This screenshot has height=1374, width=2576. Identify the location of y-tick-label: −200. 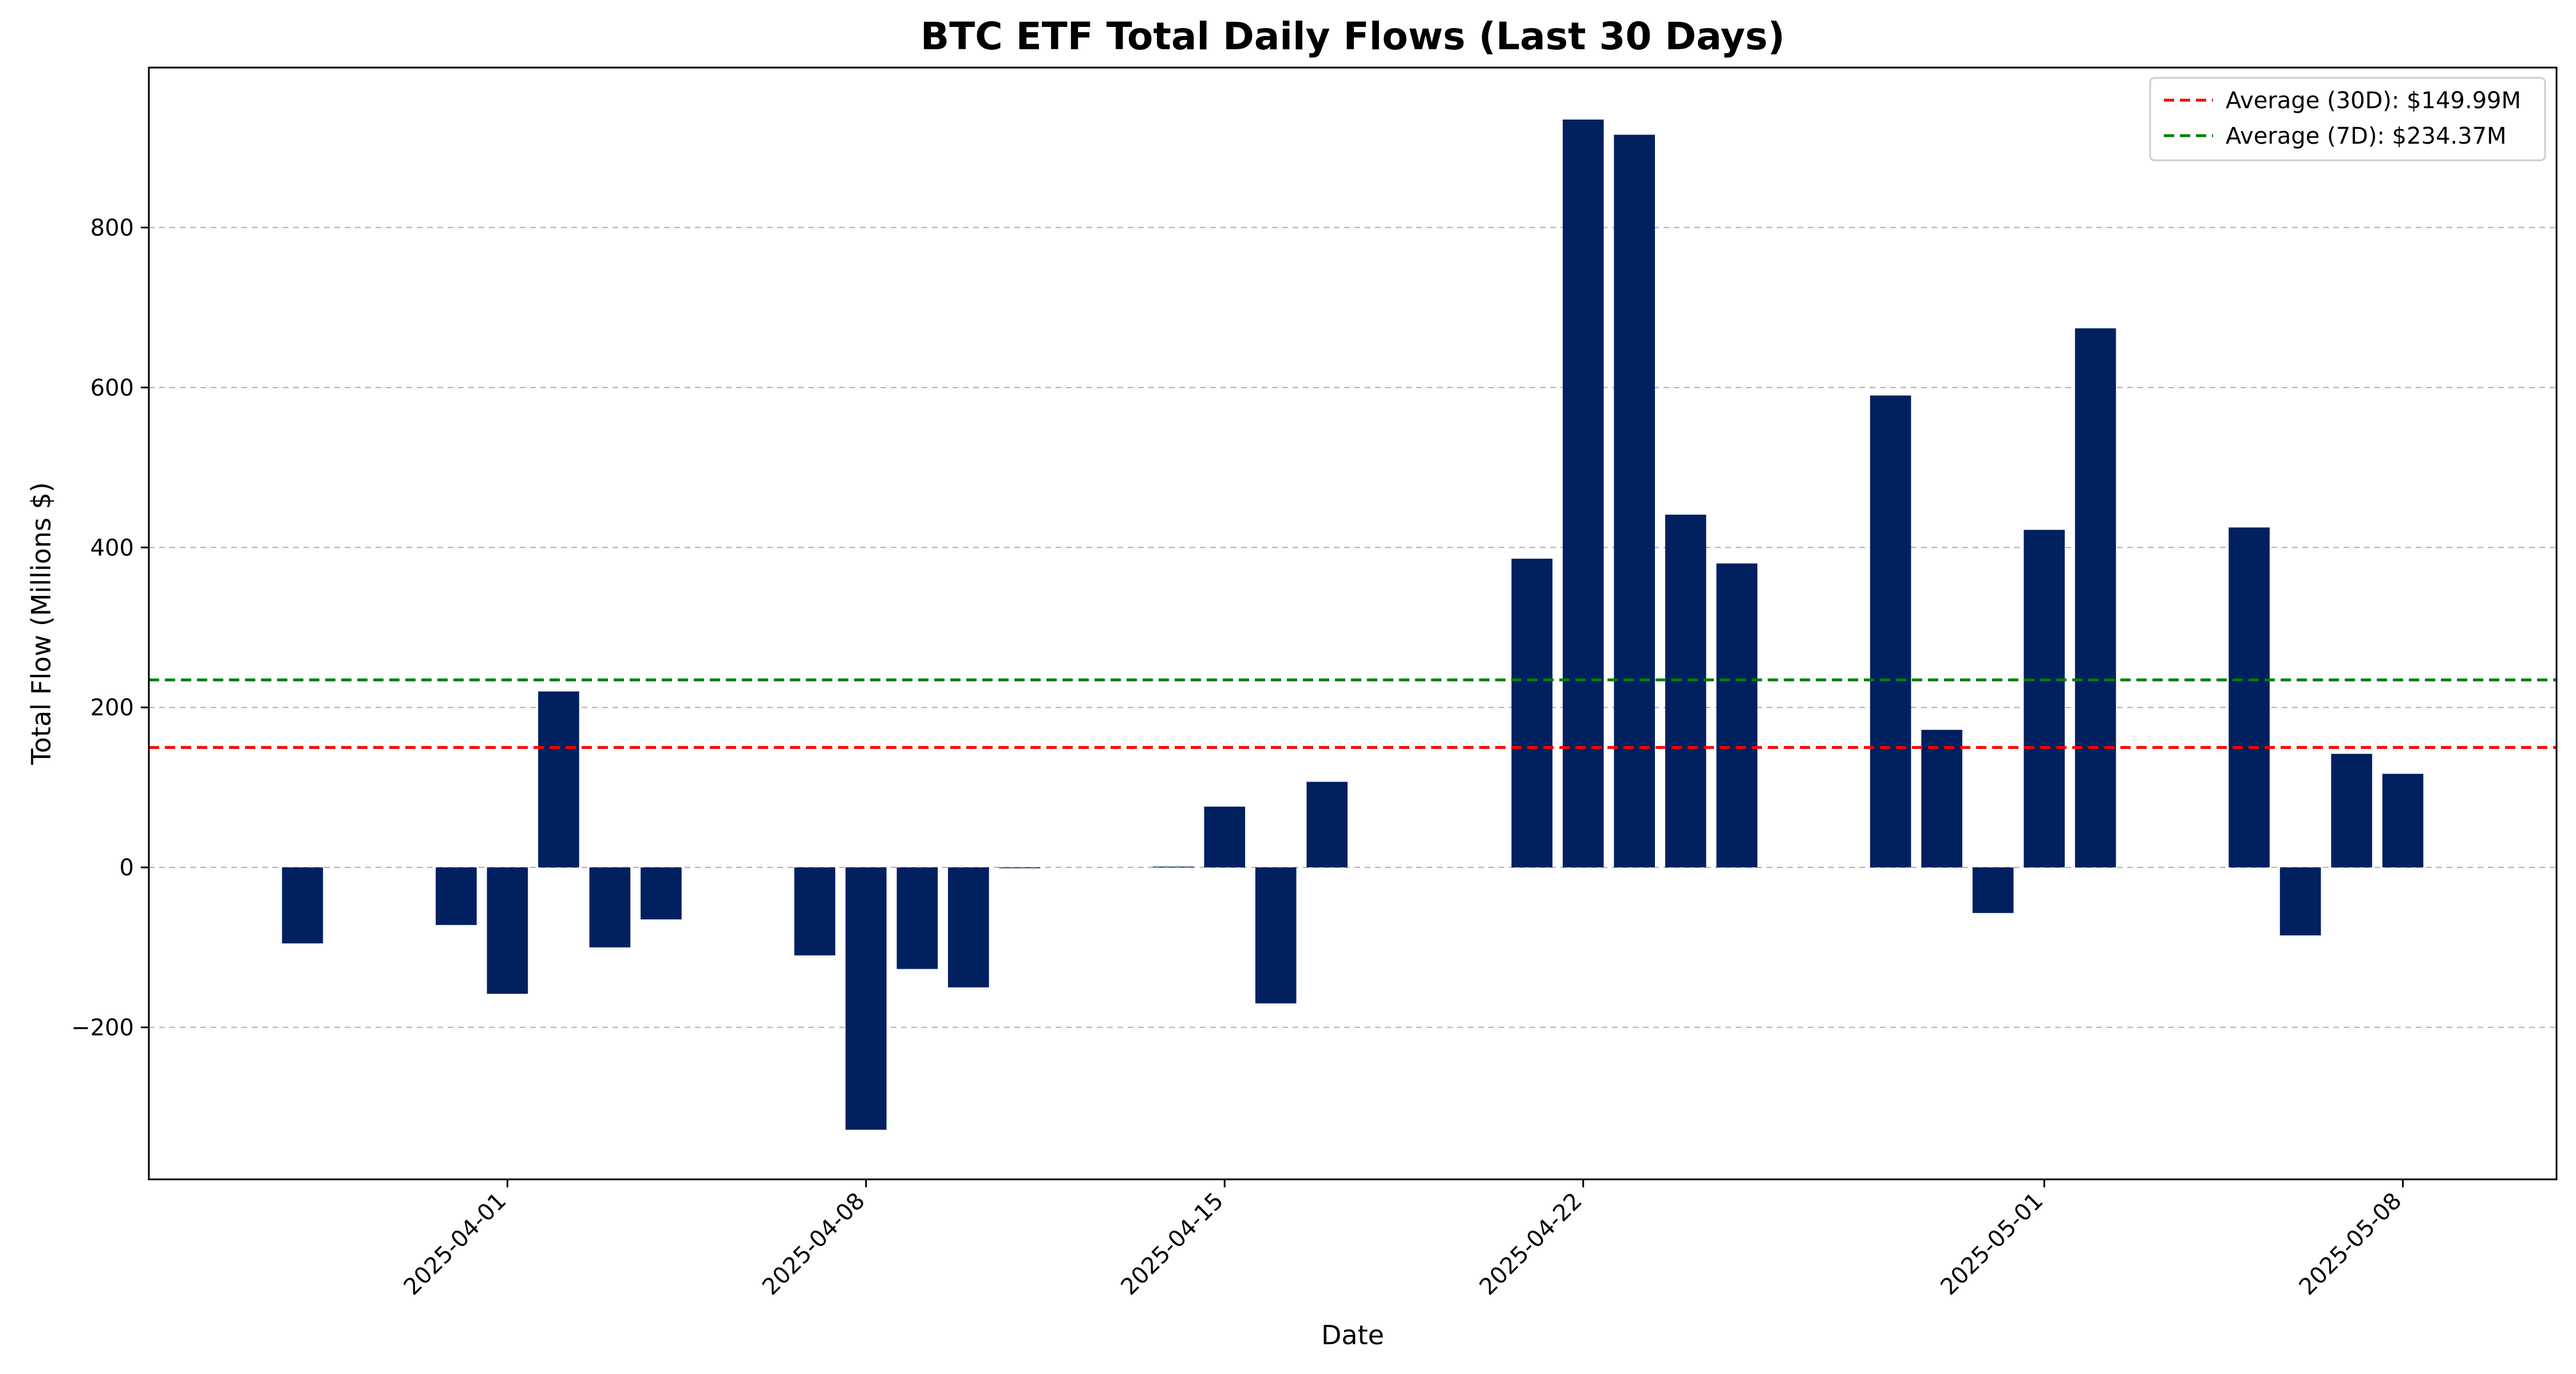
(102, 1028).